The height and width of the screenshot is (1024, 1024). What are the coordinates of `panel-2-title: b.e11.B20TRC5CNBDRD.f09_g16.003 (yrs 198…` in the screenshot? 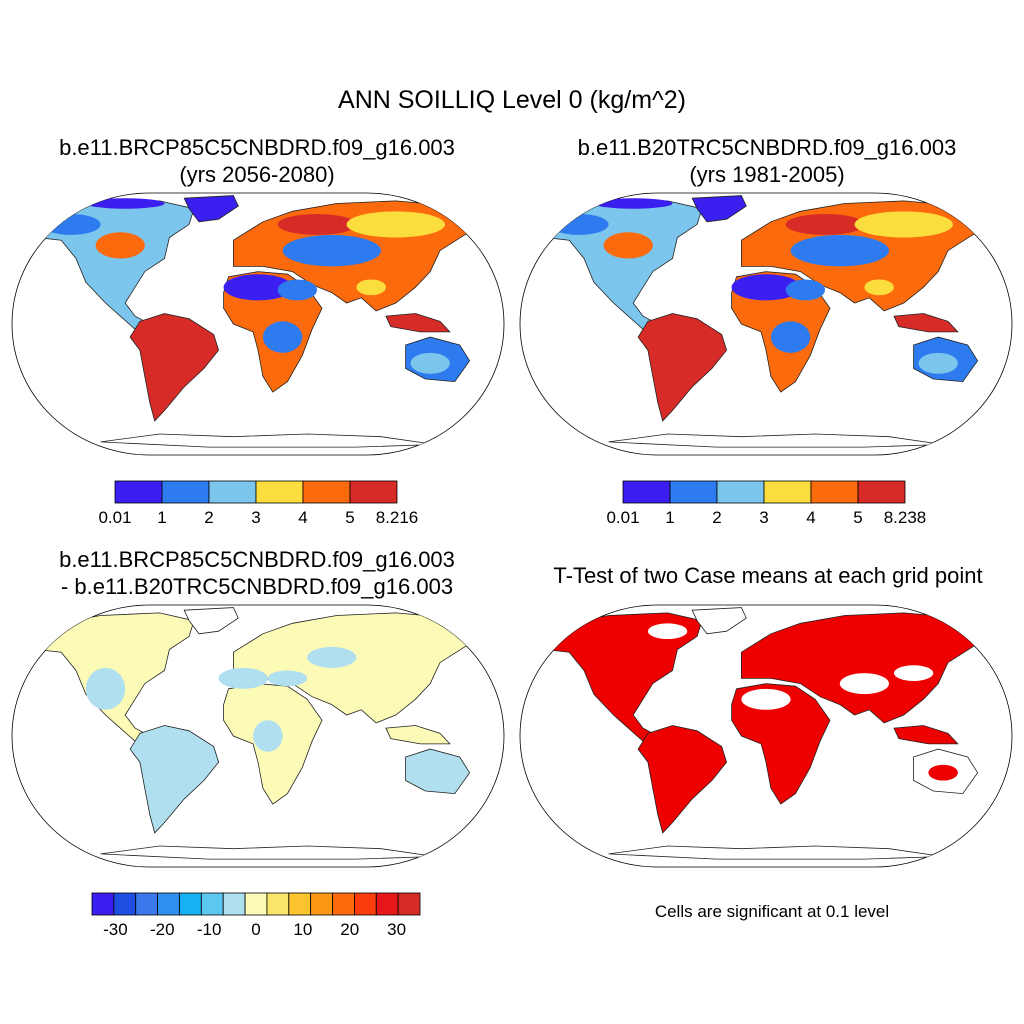 It's located at (767, 161).